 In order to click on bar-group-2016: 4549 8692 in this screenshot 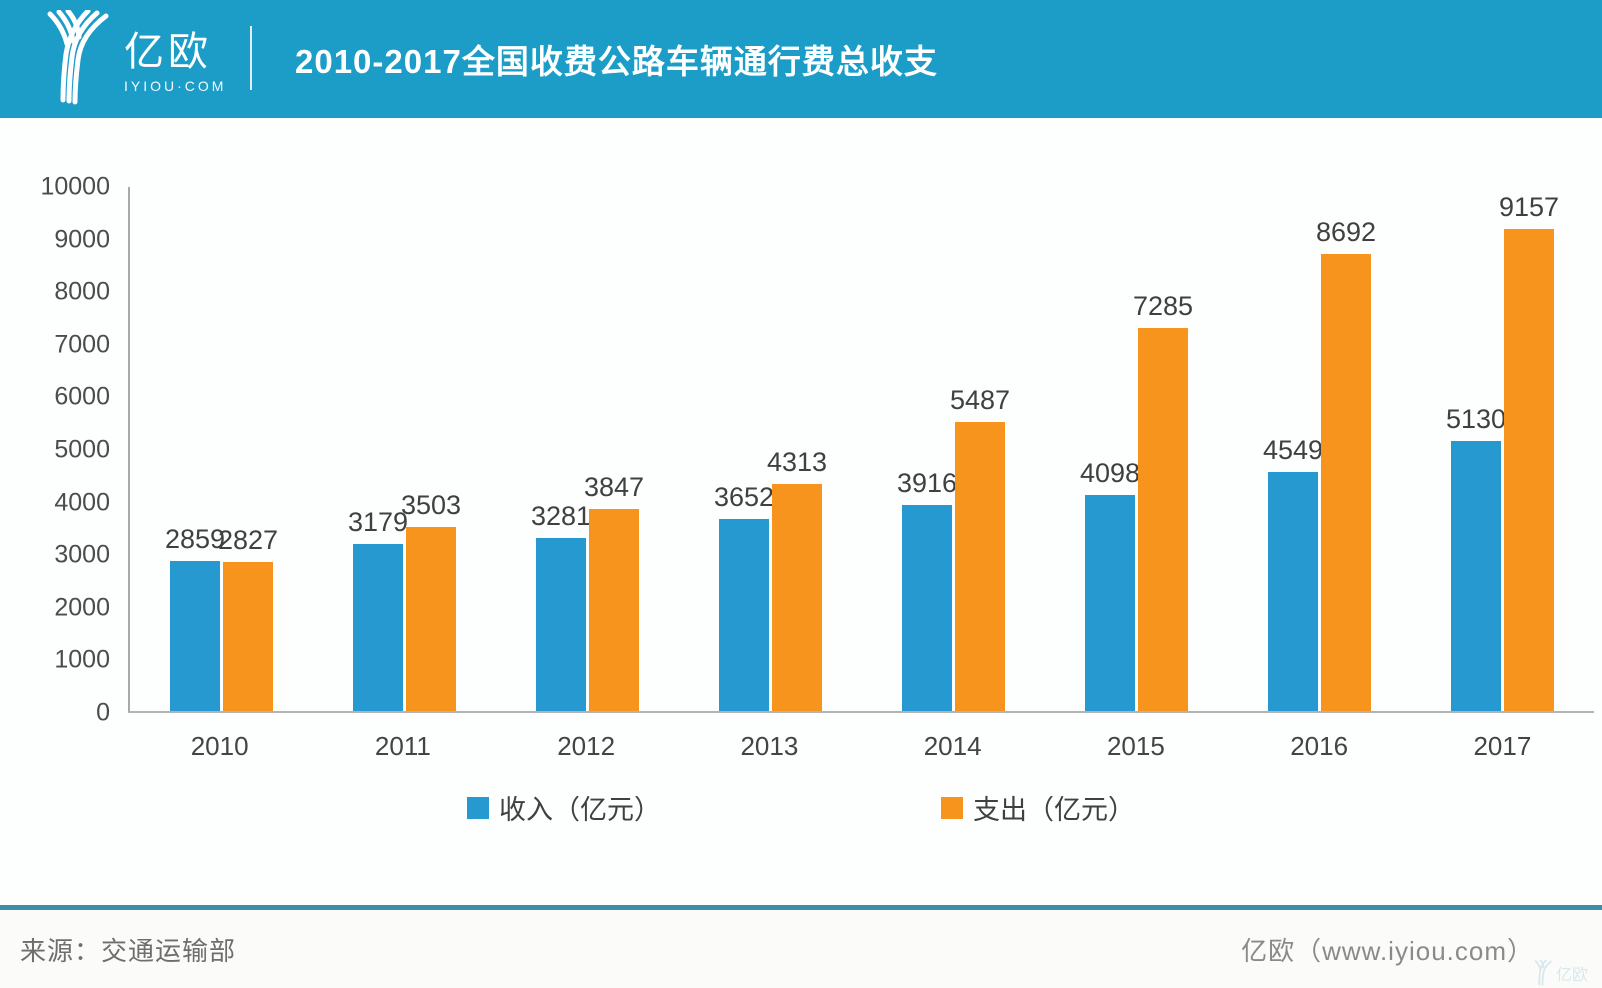, I will do `click(1319, 449)`.